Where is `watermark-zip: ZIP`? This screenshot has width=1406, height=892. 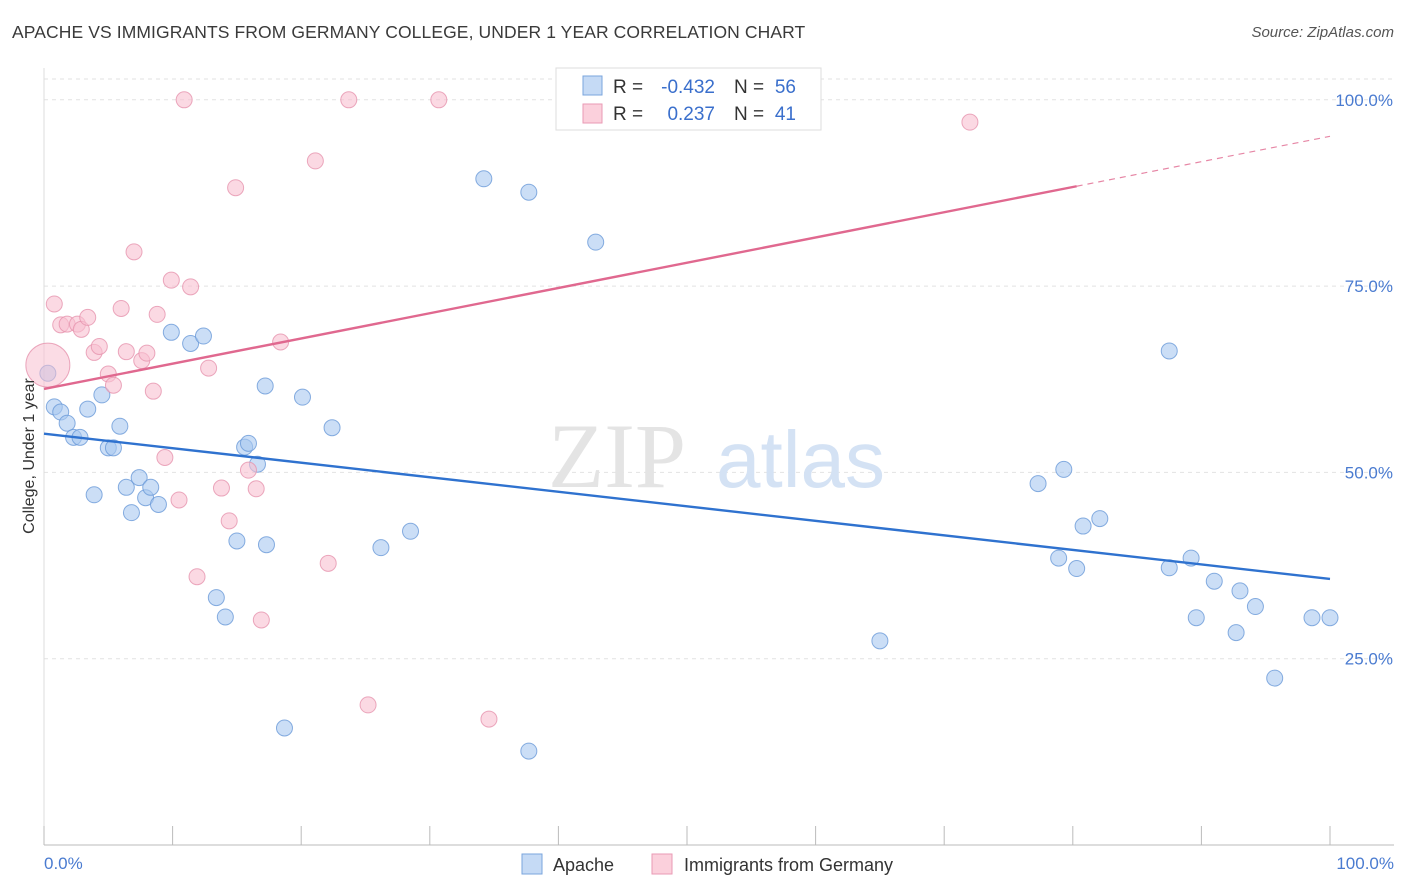 watermark-zip: ZIP is located at coordinates (617, 456).